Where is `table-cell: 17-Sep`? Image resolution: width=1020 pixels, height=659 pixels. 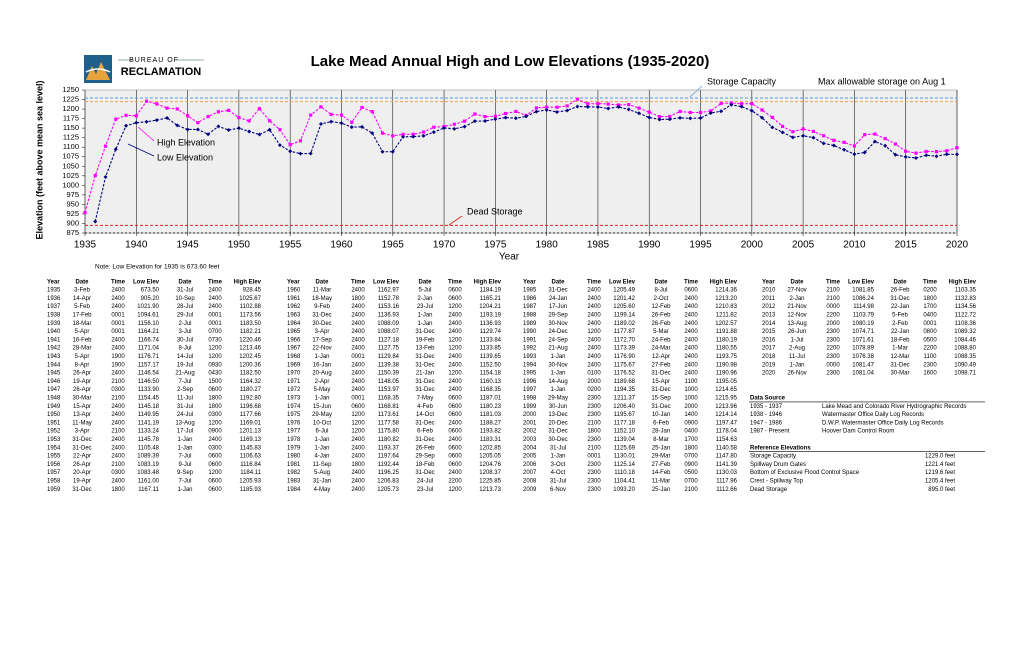
table-cell: 17-Sep is located at coordinates (322, 340).